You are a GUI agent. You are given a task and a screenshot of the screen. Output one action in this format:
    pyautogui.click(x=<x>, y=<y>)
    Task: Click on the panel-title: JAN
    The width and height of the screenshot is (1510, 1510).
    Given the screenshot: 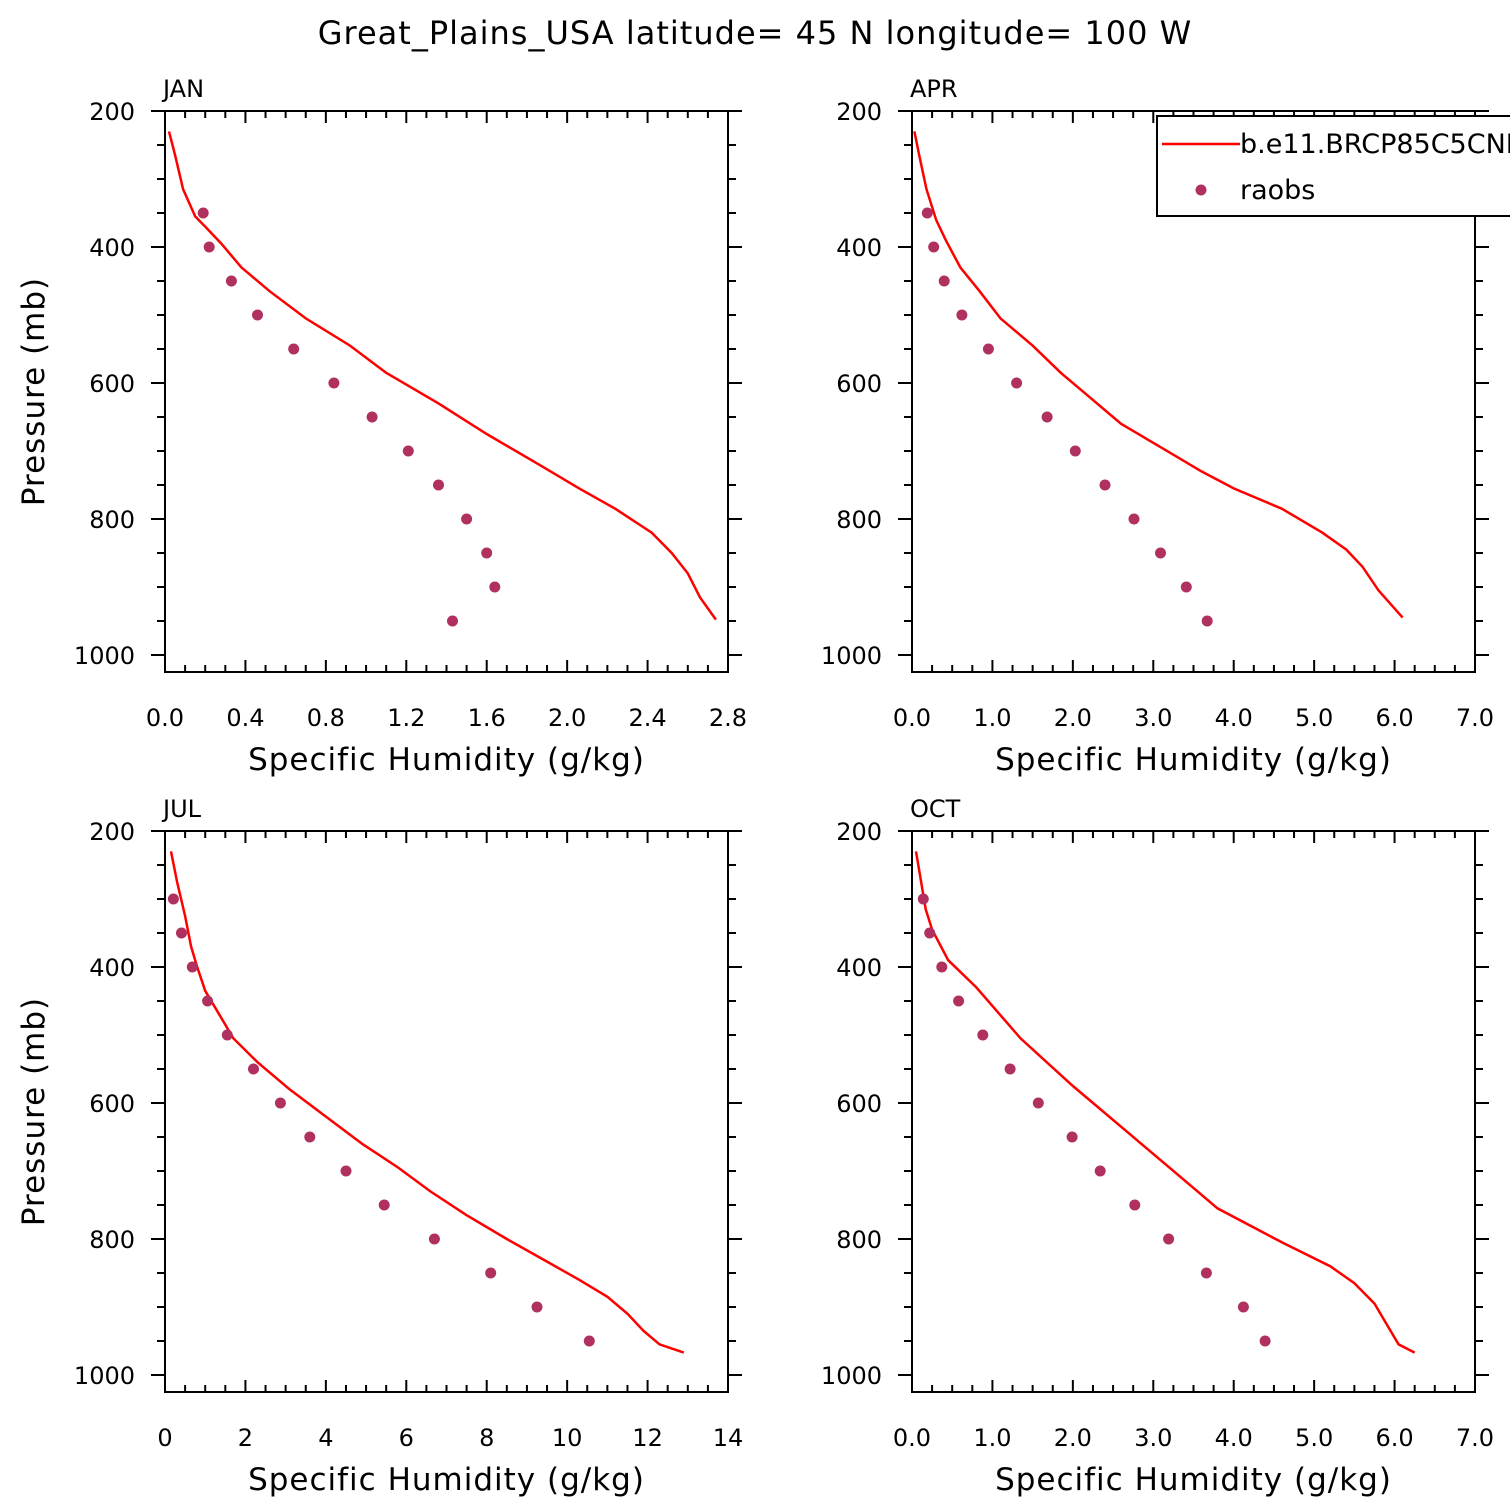 What is the action you would take?
    pyautogui.click(x=182, y=89)
    